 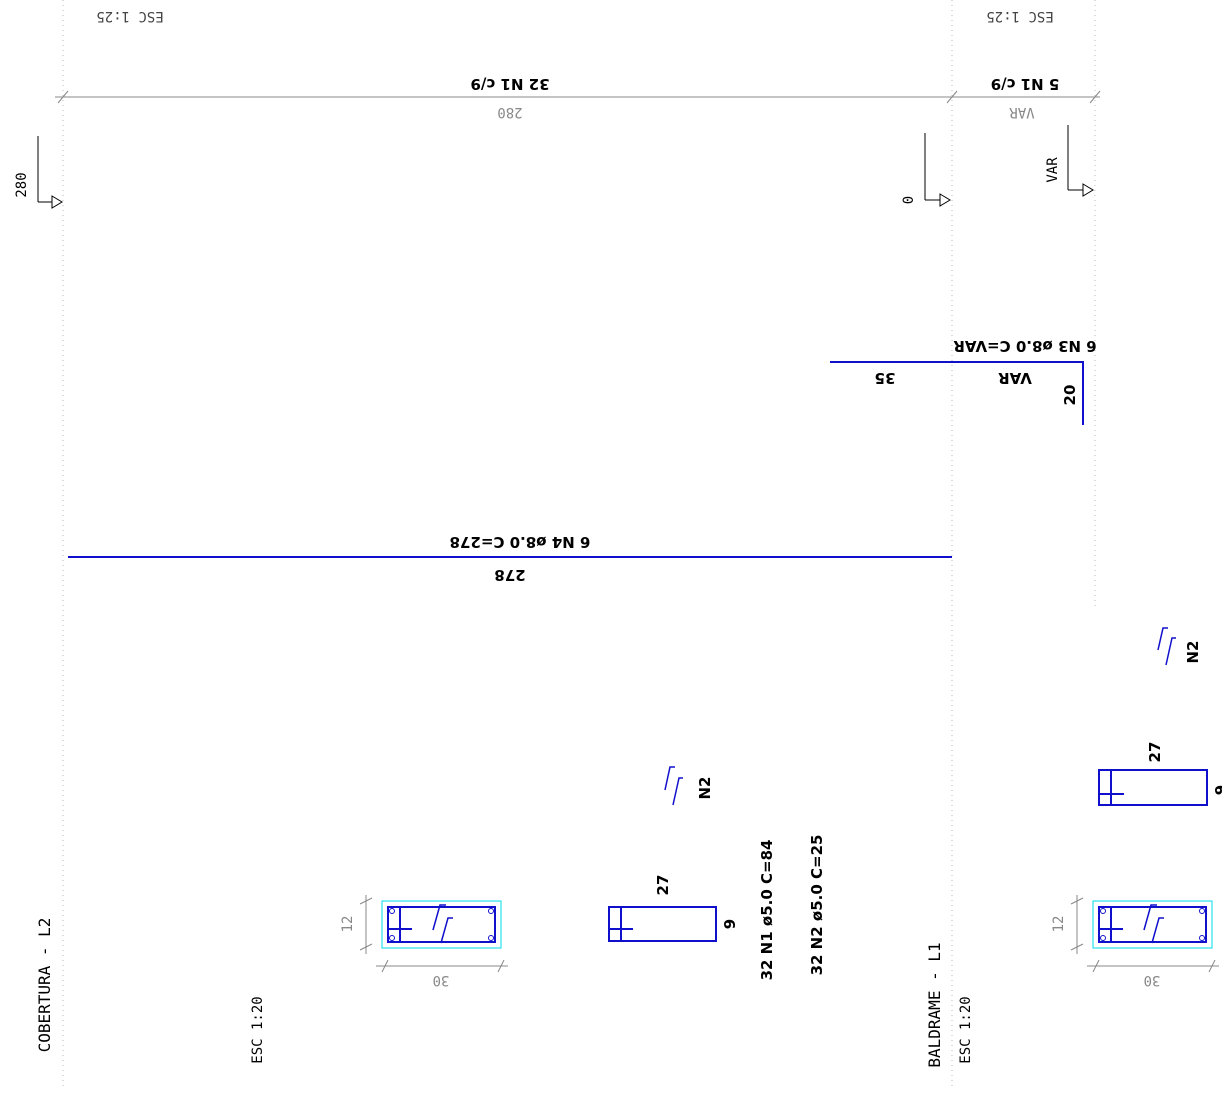 I want to click on bar-n3-variable-length: VAR, so click(x=1015, y=378).